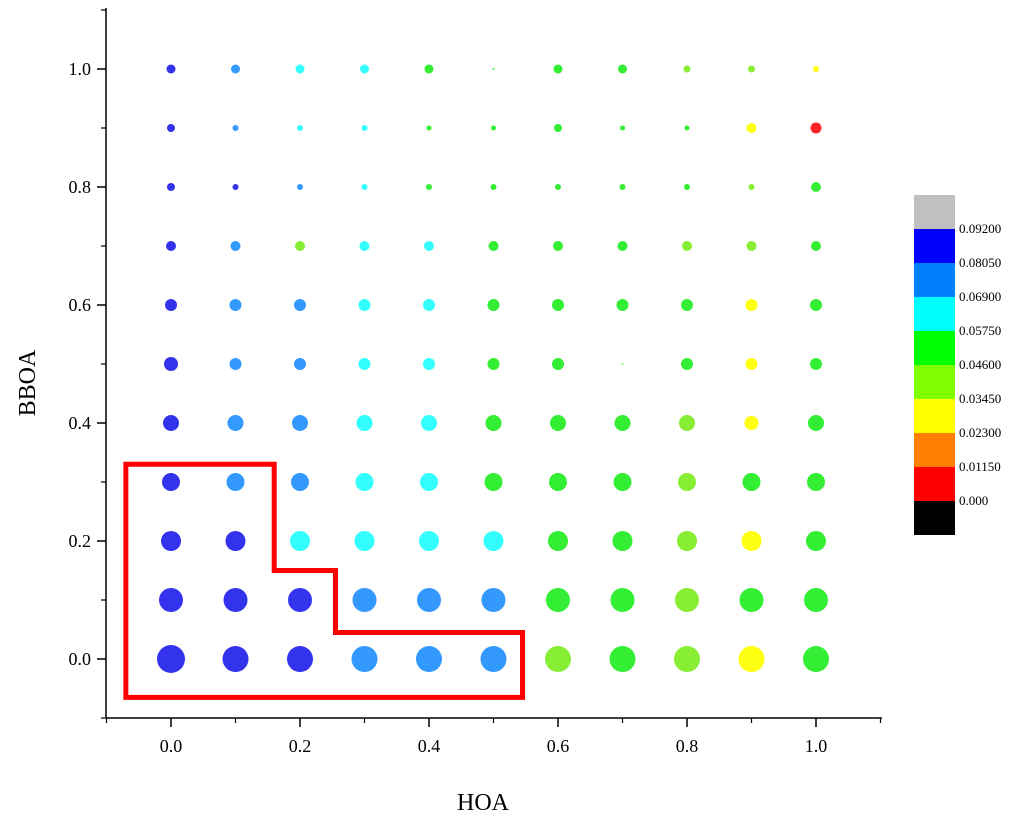 The image size is (1018, 822). Describe the element at coordinates (80, 541) in the screenshot. I see `y-tick-label: 0.2` at that location.